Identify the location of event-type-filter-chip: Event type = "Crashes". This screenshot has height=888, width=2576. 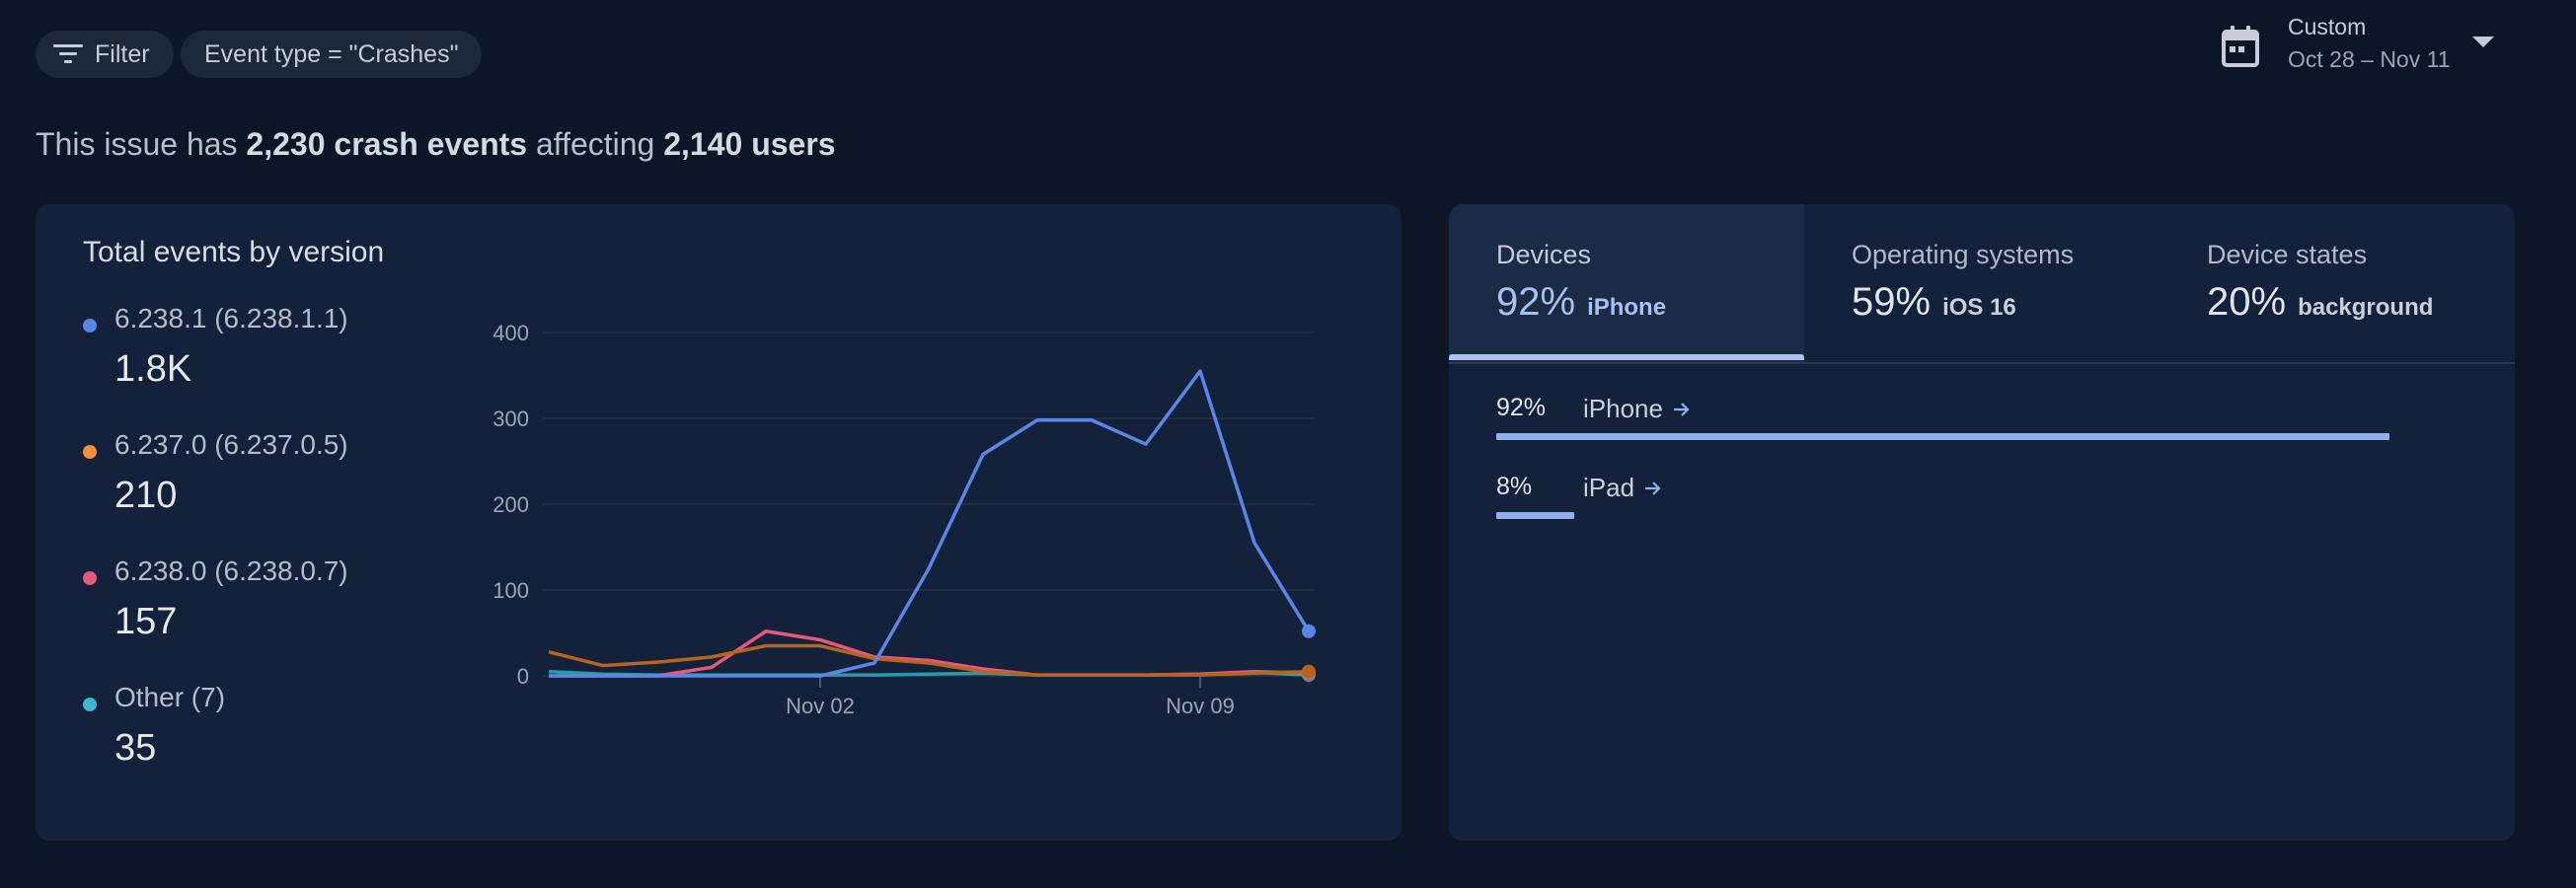
(332, 55).